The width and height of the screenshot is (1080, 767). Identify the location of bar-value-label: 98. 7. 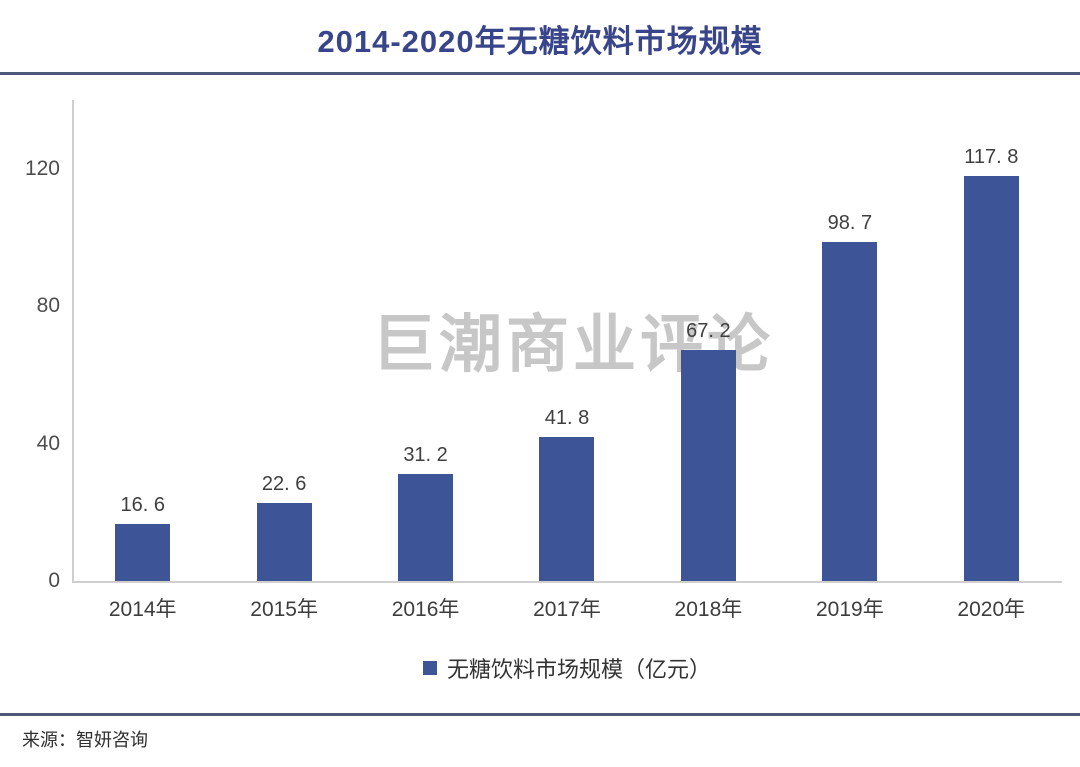
(850, 223).